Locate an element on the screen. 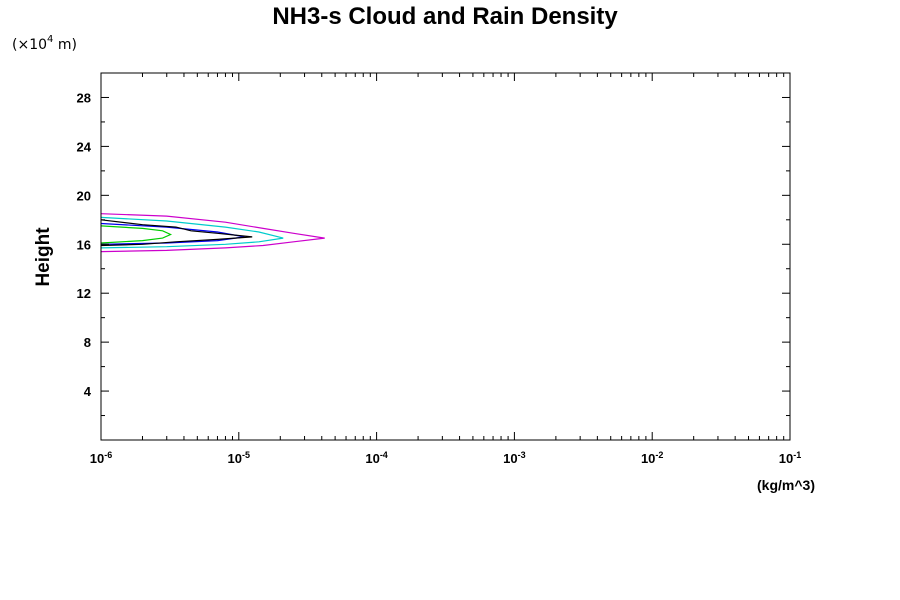 Image resolution: width=900 pixels, height=600 pixels. x-tick-label: 10⁻⁴ is located at coordinates (376, 458).